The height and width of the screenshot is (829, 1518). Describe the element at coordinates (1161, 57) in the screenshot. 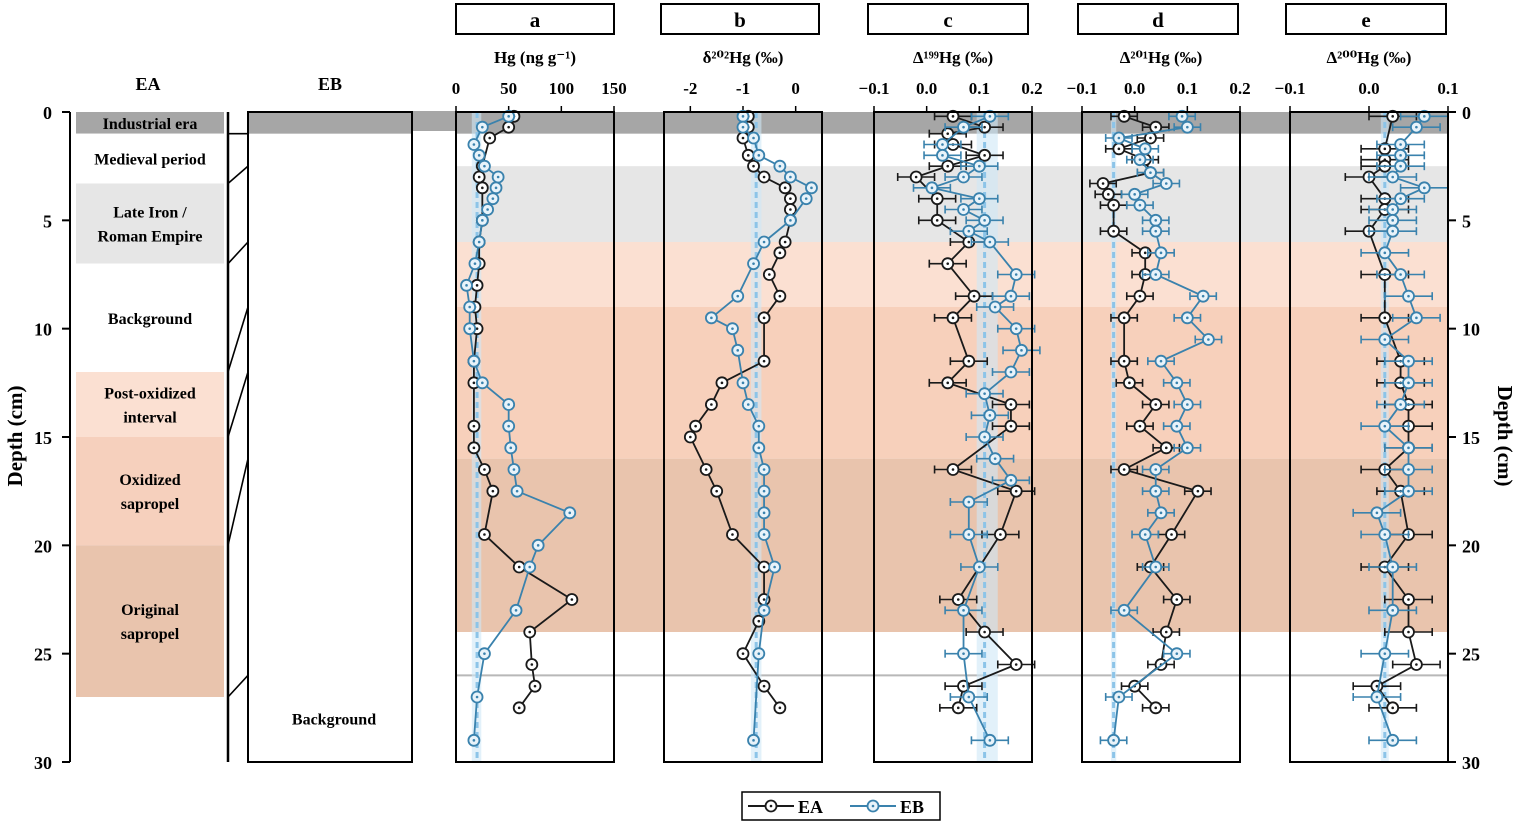

I see `panel-xlabel: Δ²⁰¹Hg (‰)` at that location.